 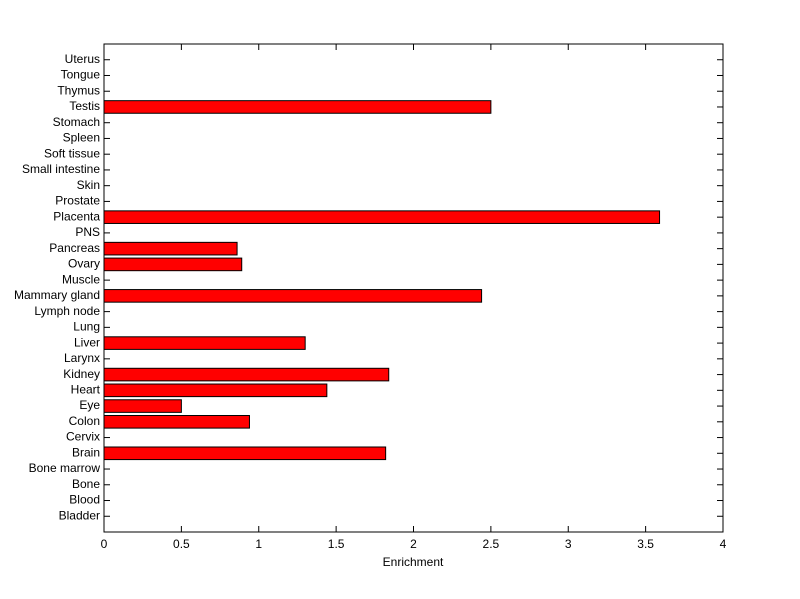 What do you see at coordinates (65, 468) in the screenshot?
I see `y-tick-label: Bone marrow` at bounding box center [65, 468].